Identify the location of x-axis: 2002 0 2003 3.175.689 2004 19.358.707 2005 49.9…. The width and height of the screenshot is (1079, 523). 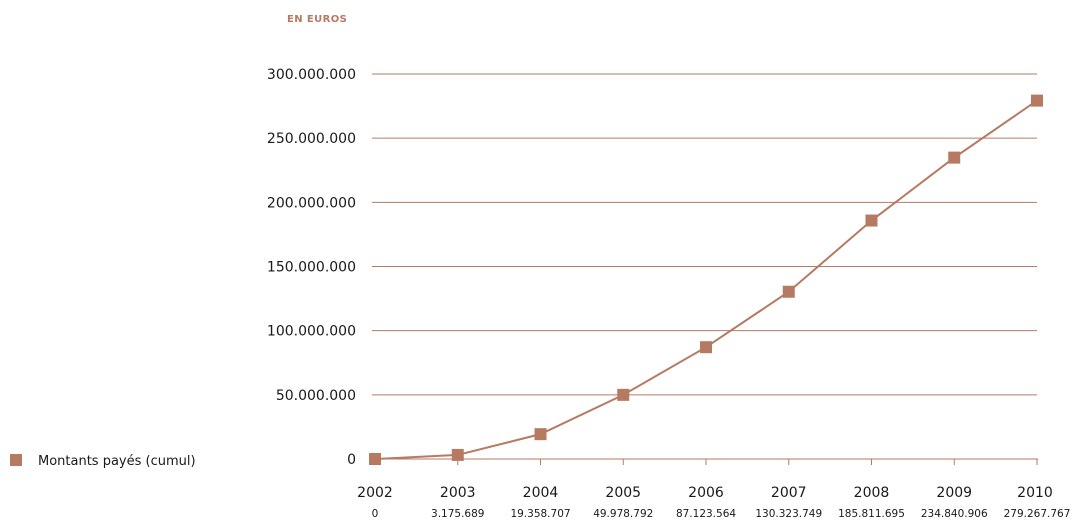
(714, 489).